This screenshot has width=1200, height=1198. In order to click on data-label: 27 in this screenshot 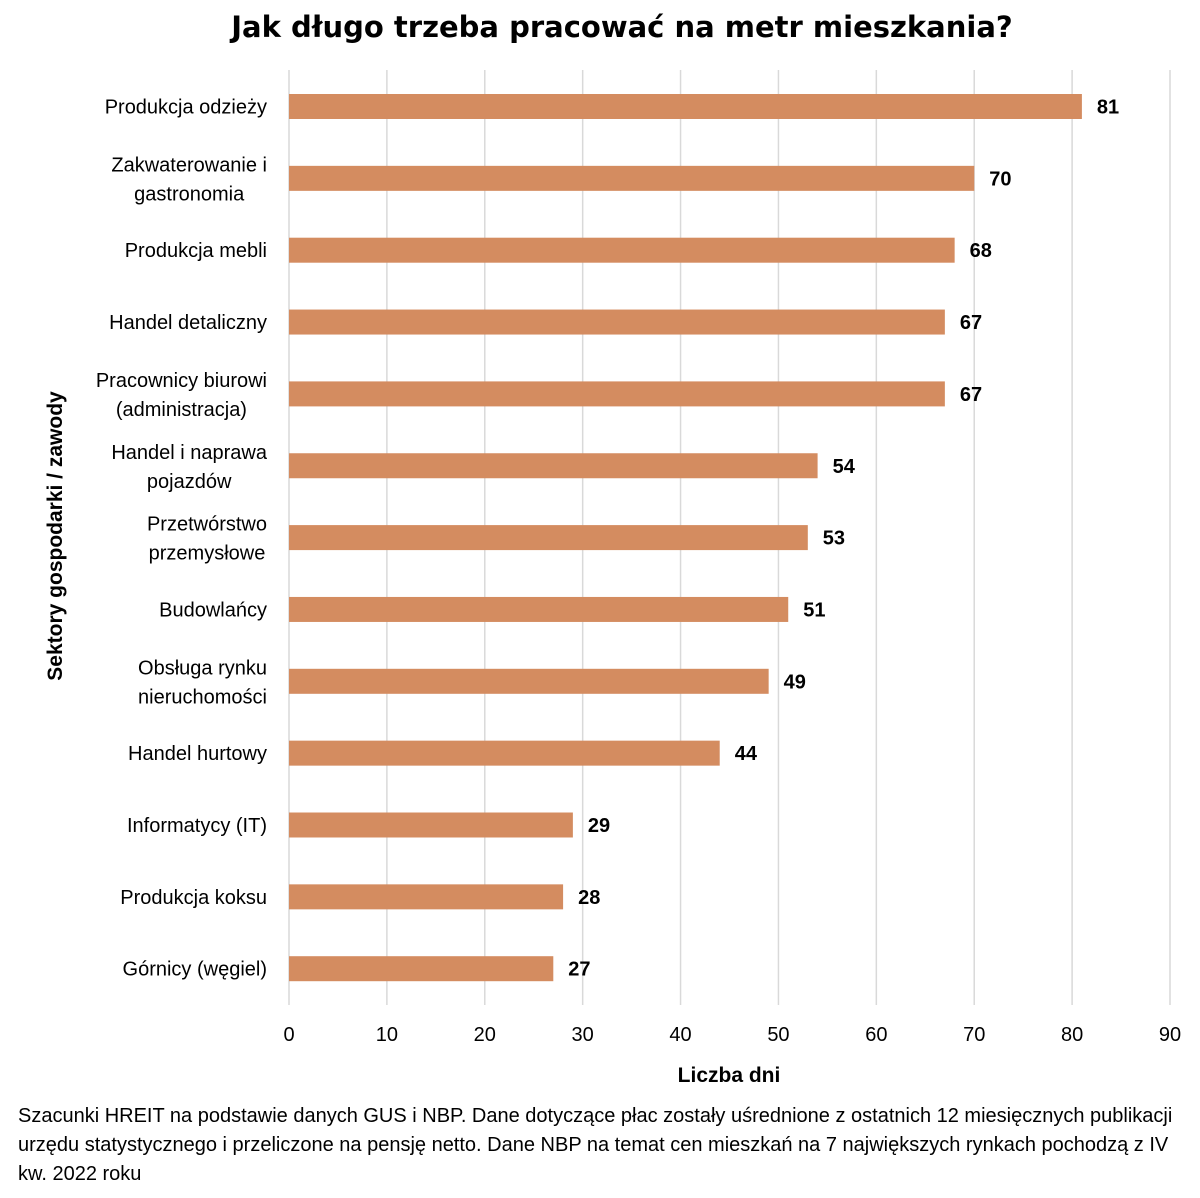, I will do `click(579, 970)`.